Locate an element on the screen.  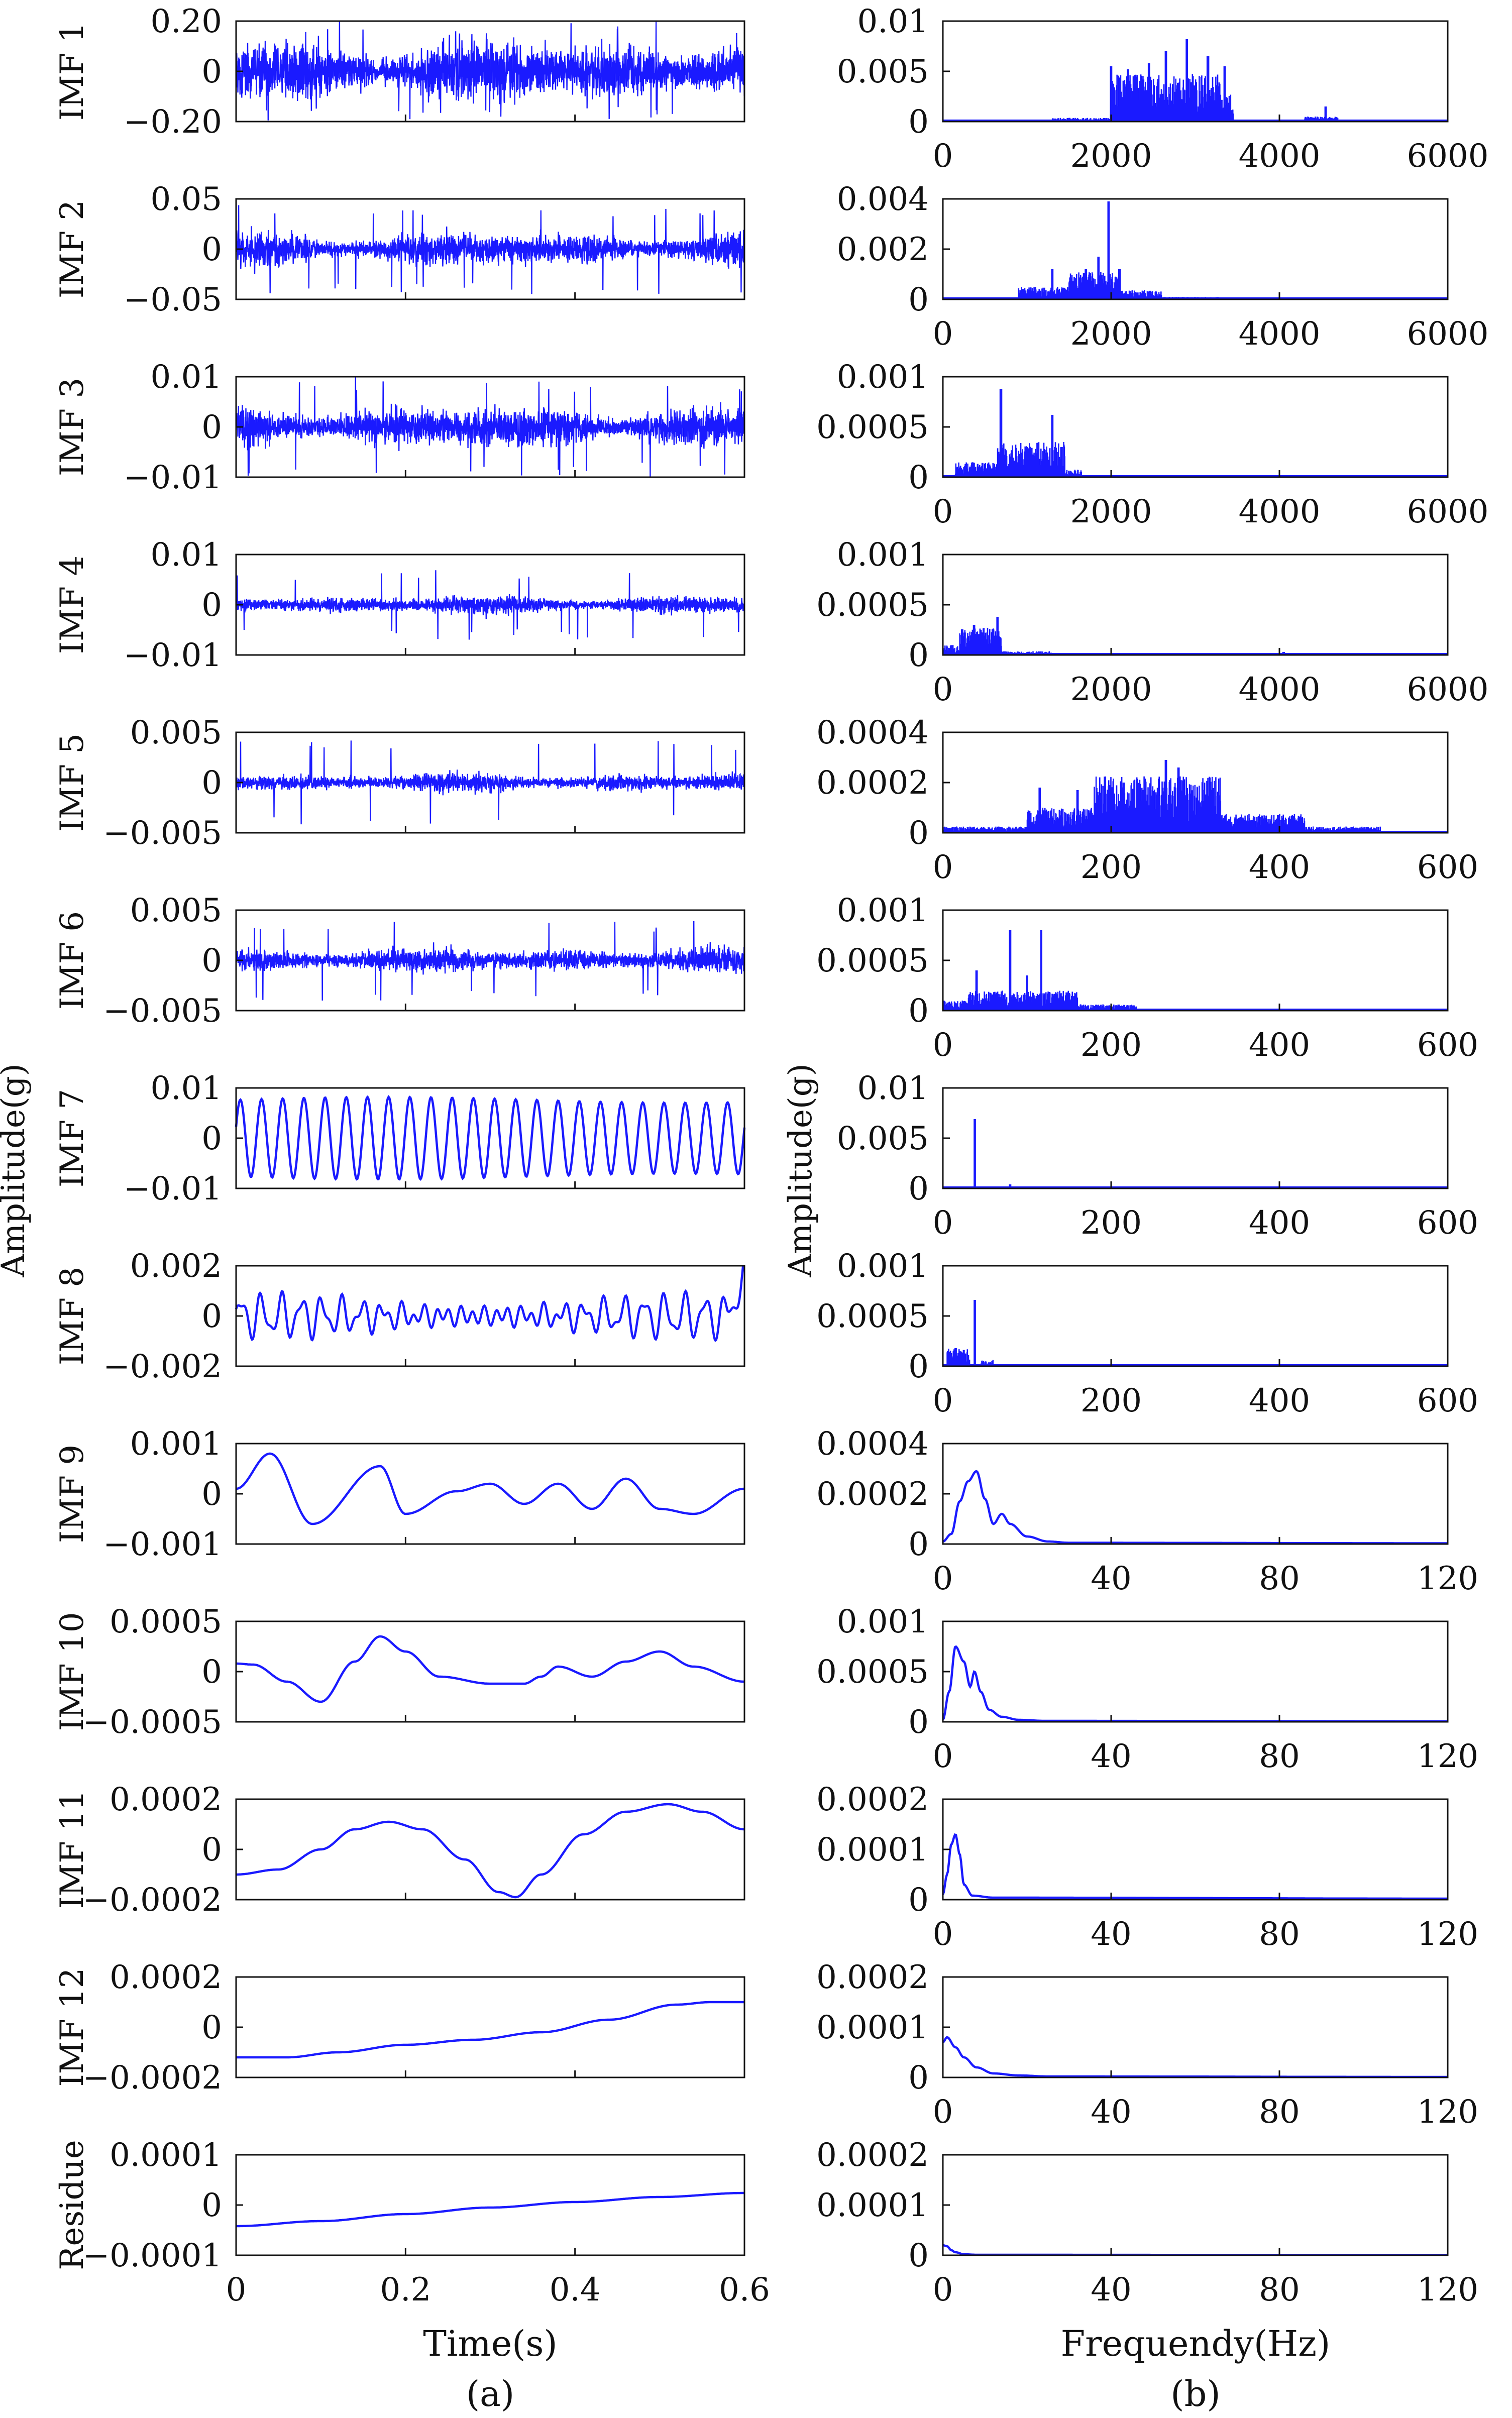
frequency-axis-label: Frequendy(Hz) is located at coordinates (1196, 2344).